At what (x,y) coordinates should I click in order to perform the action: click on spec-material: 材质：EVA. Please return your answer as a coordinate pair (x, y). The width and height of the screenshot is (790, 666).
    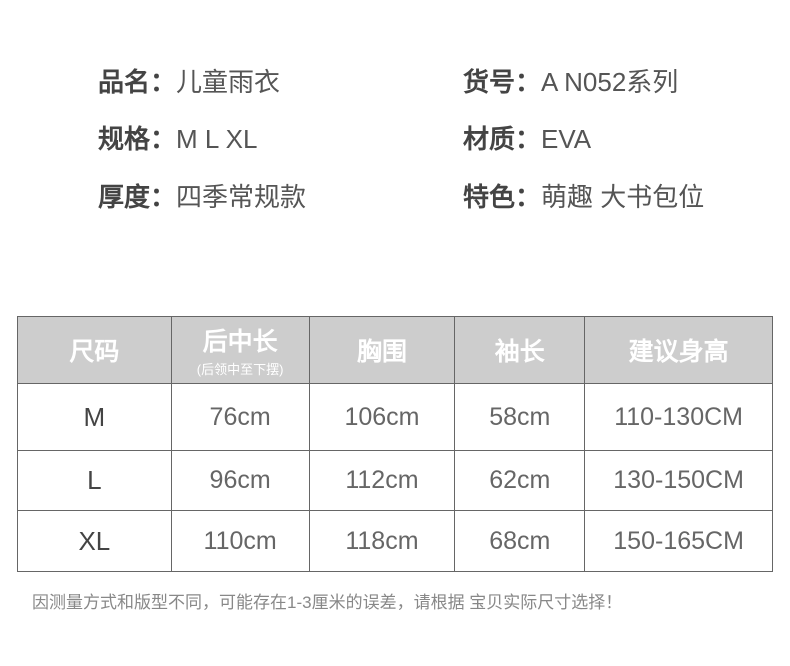
    Looking at the image, I should click on (527, 139).